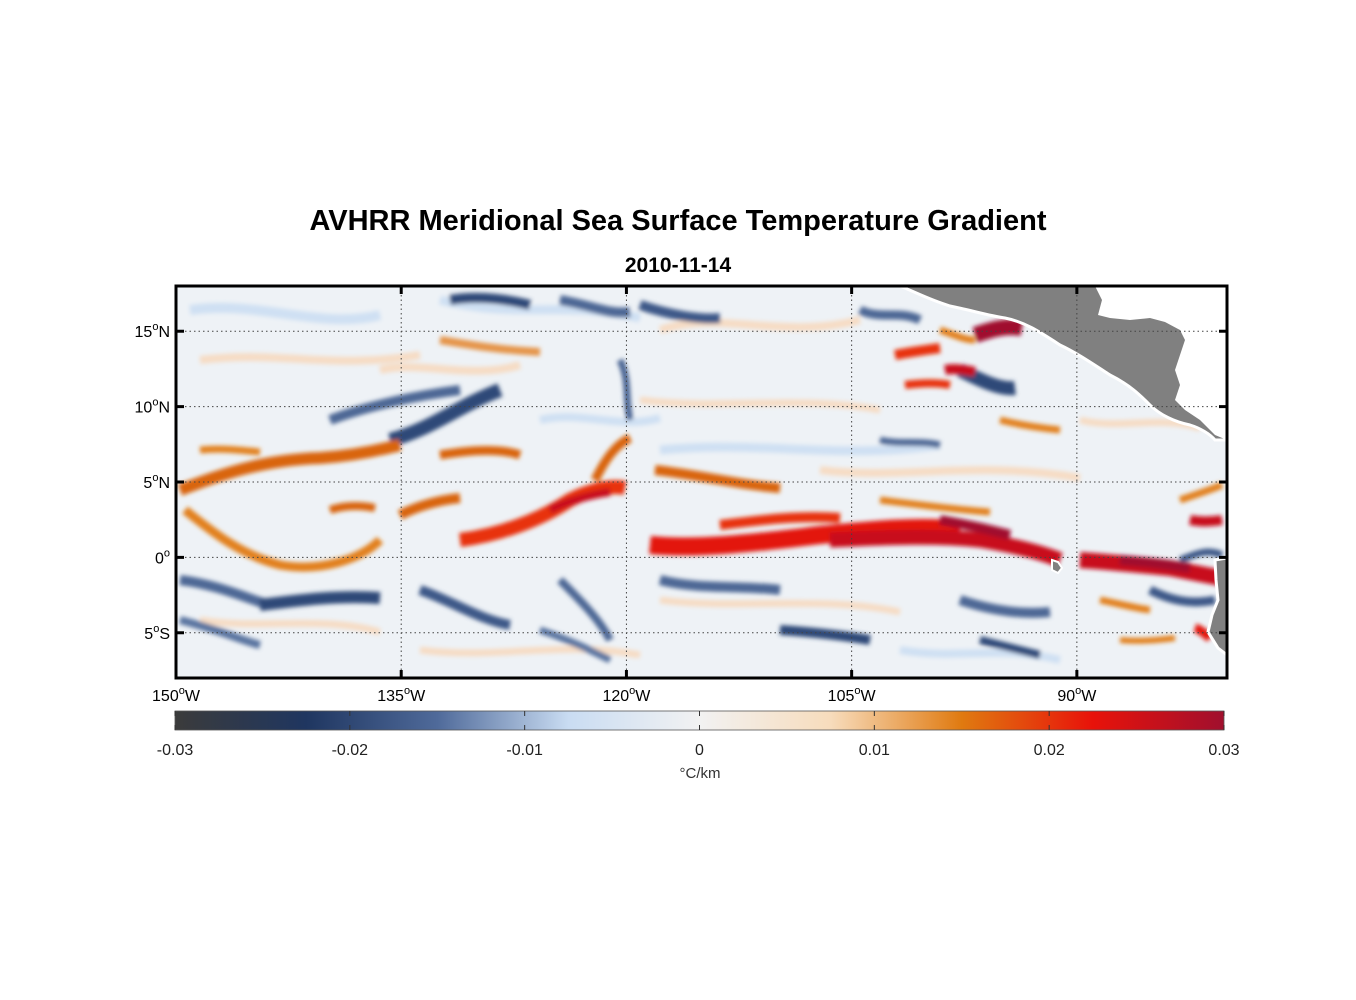 Image resolution: width=1356 pixels, height=1000 pixels. Describe the element at coordinates (401, 695) in the screenshot. I see `x-tick-label: 135oW` at that location.